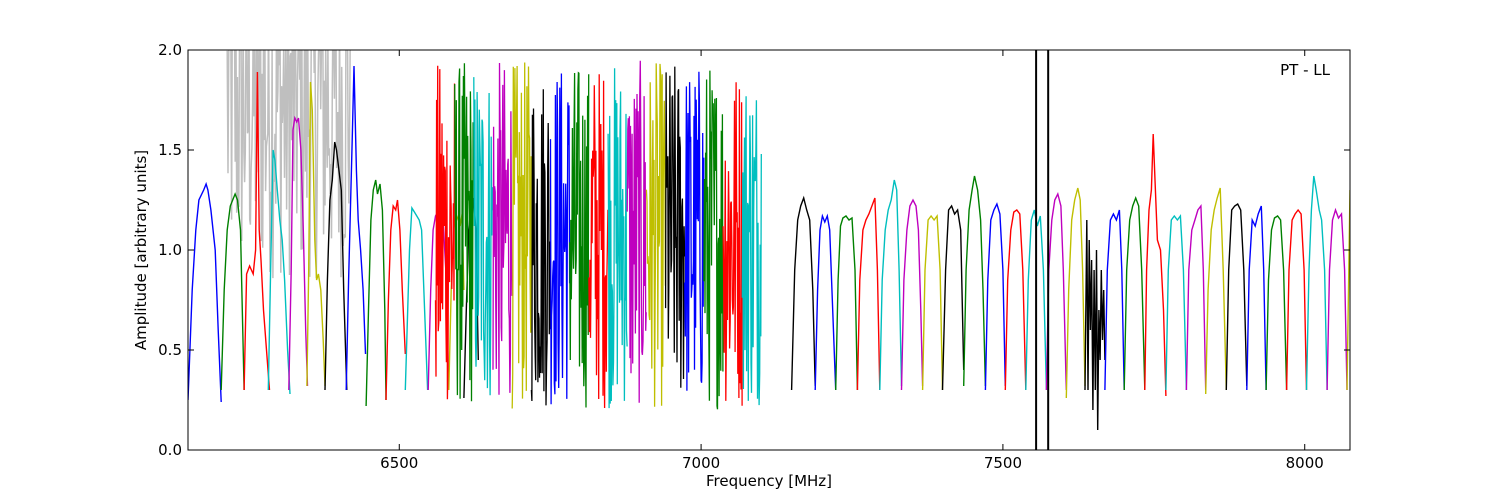  Describe the element at coordinates (170, 150) in the screenshot. I see `y-tick-label: 1.5` at that location.